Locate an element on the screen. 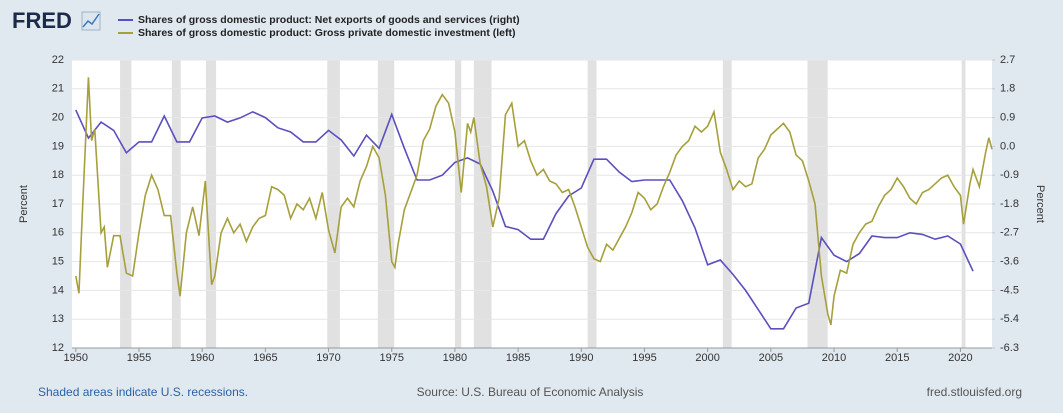 The height and width of the screenshot is (413, 1063). x-tick-label: 1985 is located at coordinates (518, 358).